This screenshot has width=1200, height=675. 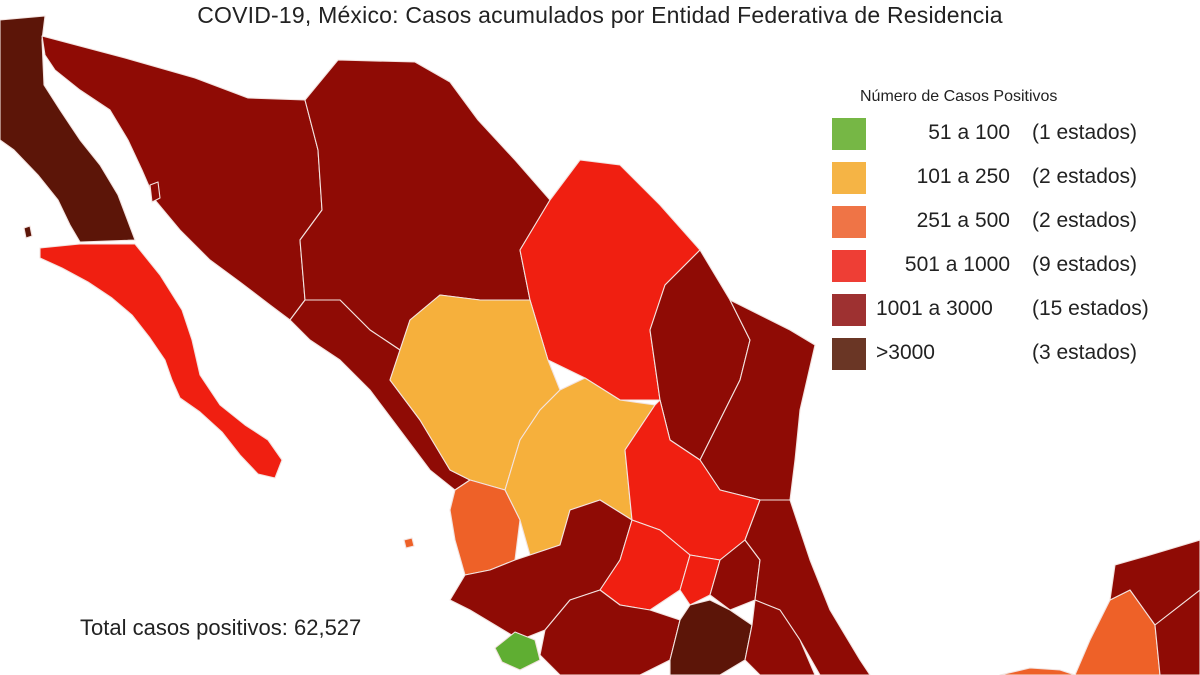 What do you see at coordinates (959, 96) in the screenshot?
I see `legend-title: Número de Casos Positivos` at bounding box center [959, 96].